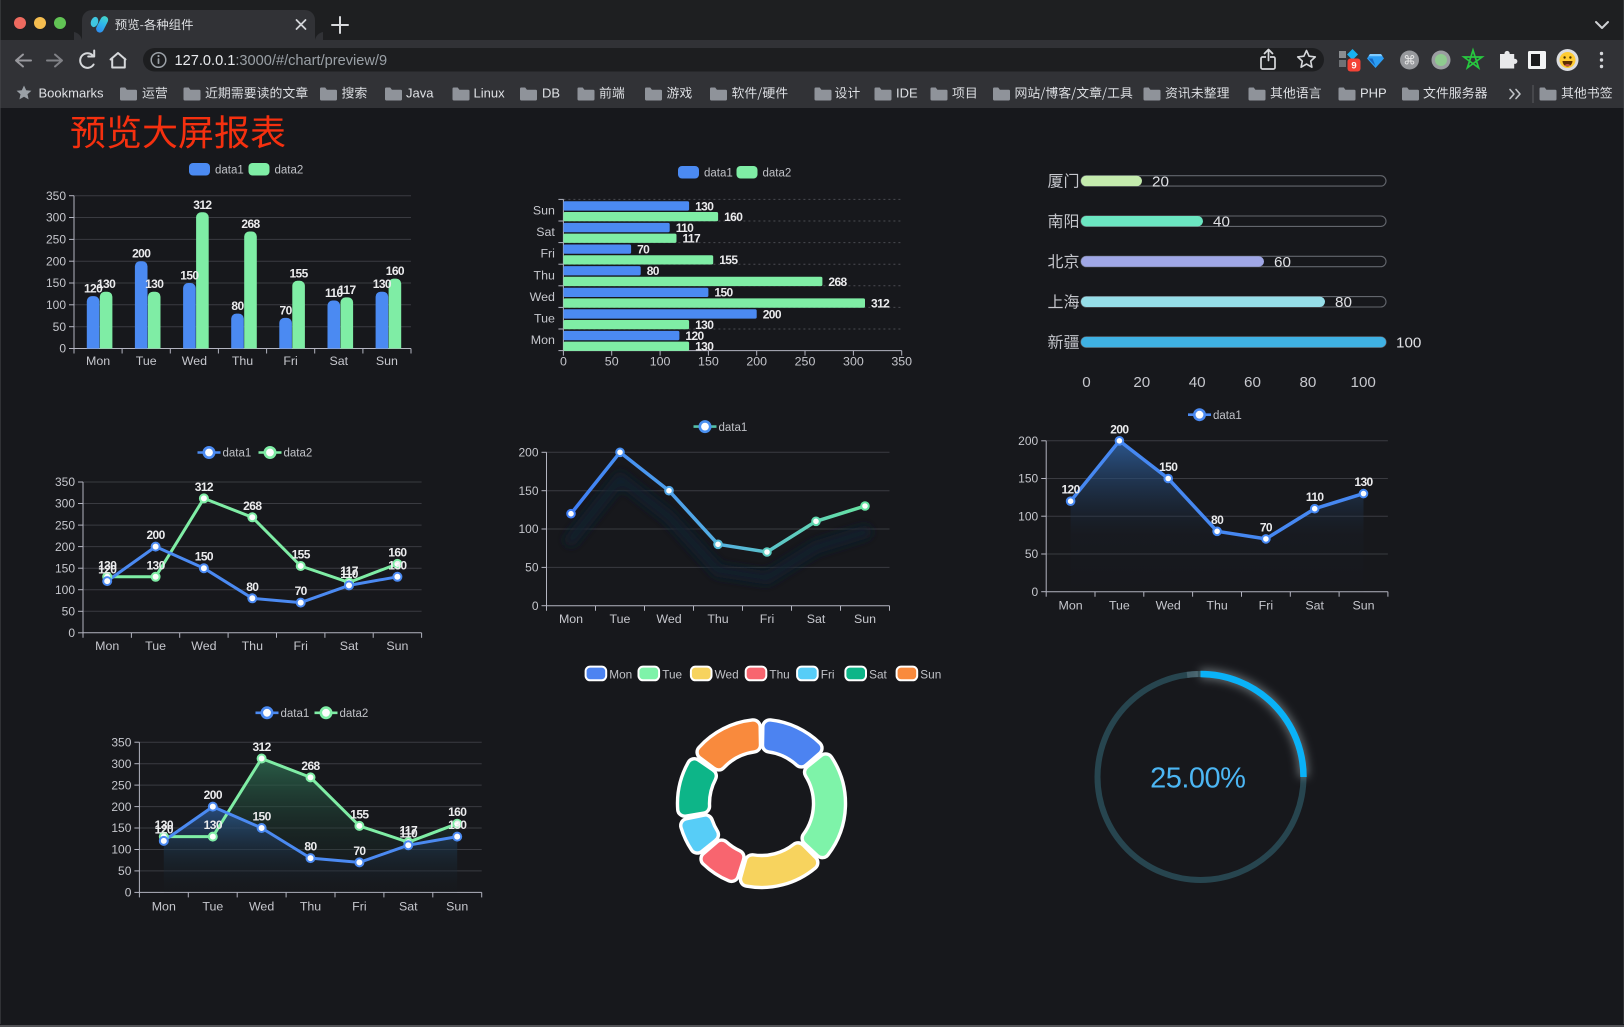 This screenshot has width=1624, height=1027. Describe the element at coordinates (907, 93) in the screenshot. I see `svg-text: IDE` at that location.